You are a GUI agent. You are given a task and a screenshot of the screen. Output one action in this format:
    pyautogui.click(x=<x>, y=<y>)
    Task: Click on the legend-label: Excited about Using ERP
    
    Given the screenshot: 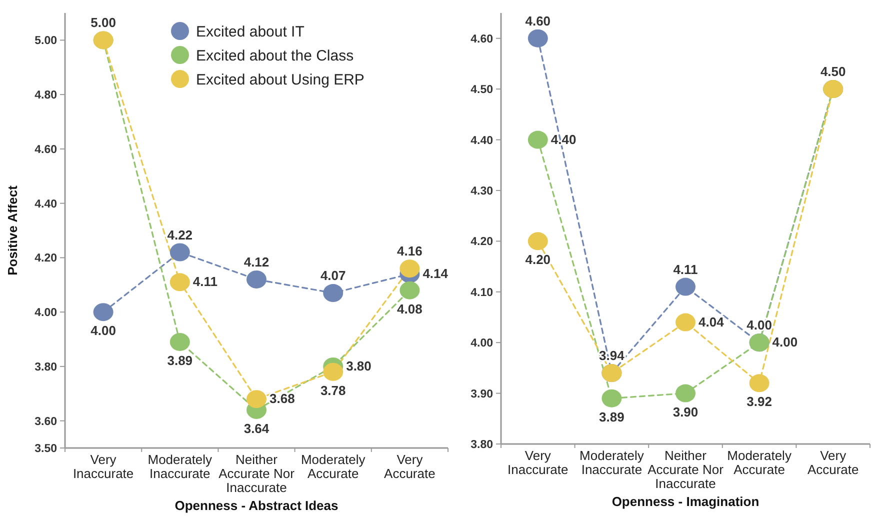 What is the action you would take?
    pyautogui.click(x=280, y=79)
    